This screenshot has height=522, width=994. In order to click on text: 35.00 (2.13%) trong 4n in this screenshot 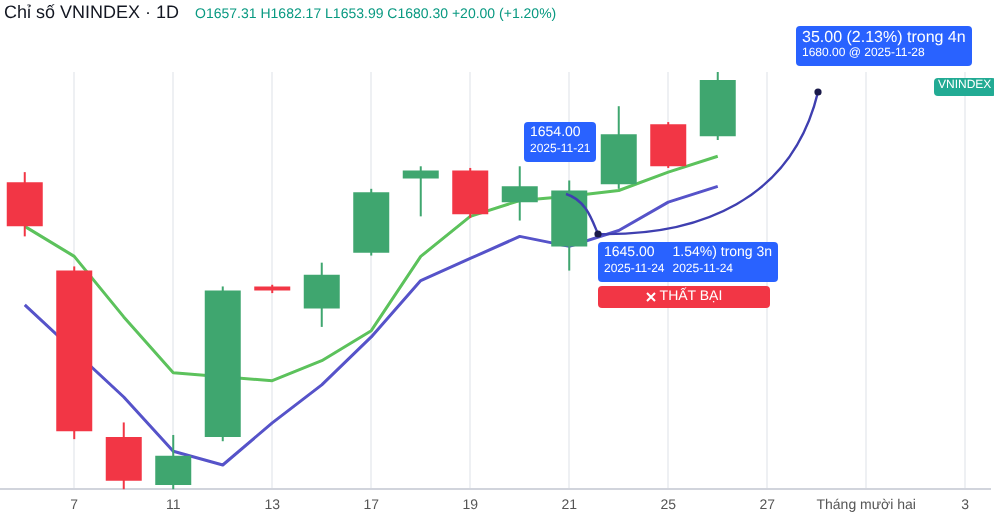, I will do `click(884, 37)`.